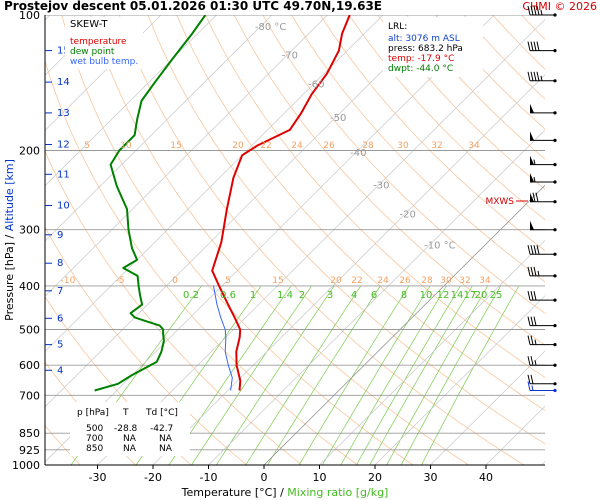 This screenshot has height=500, width=600. Describe the element at coordinates (481, 295) in the screenshot. I see `mixing-ratio-label: 20` at that location.